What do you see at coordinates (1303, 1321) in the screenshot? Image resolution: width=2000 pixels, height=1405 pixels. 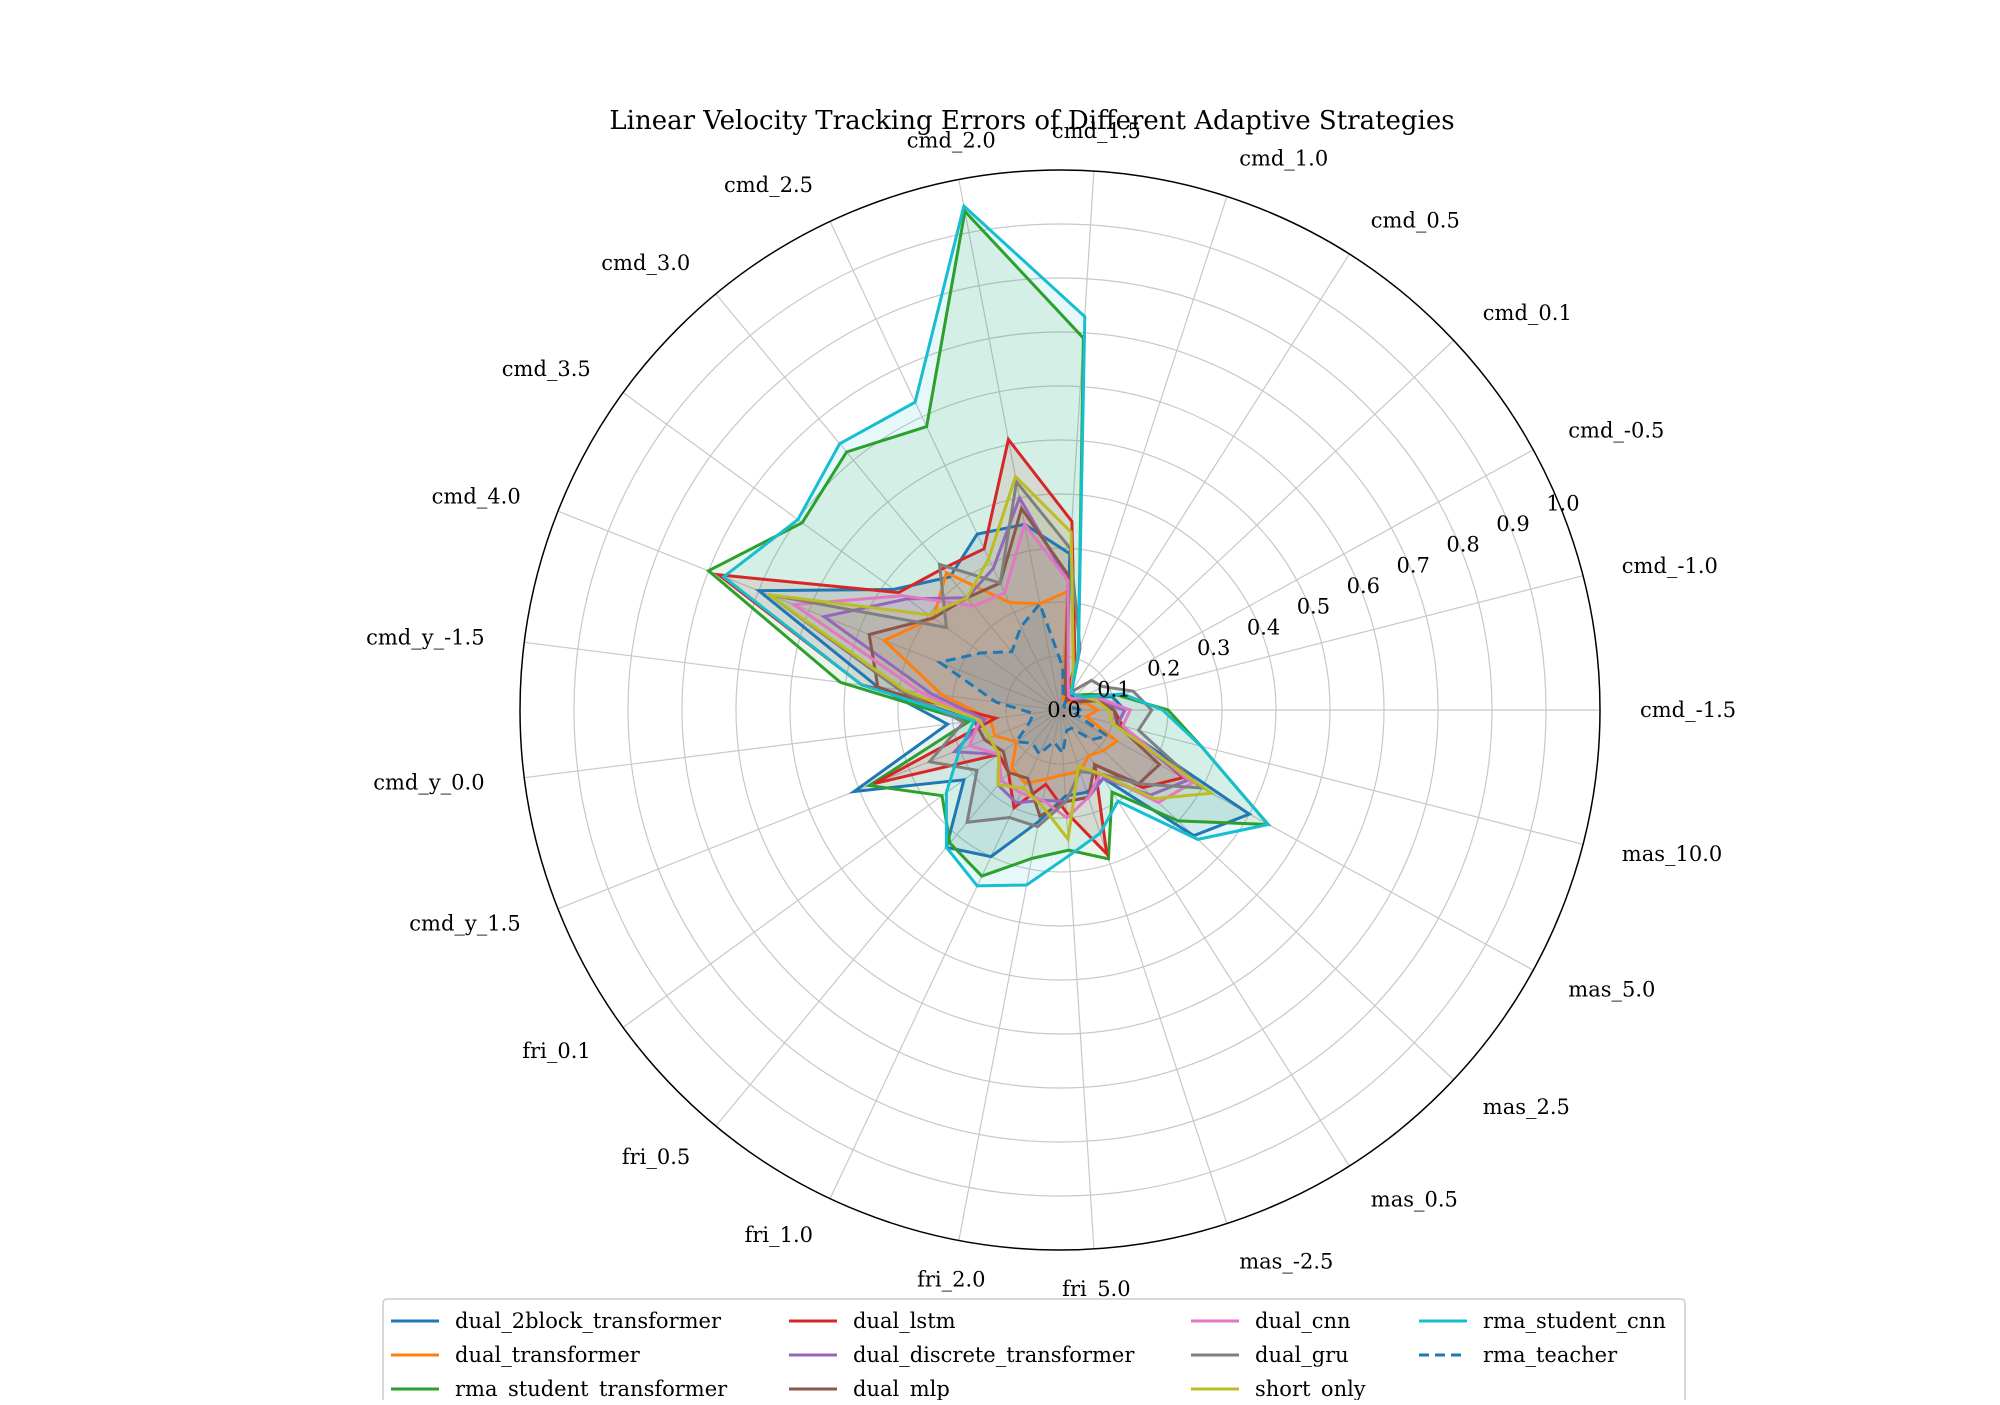 I see `legend-label: dual_cnn` at bounding box center [1303, 1321].